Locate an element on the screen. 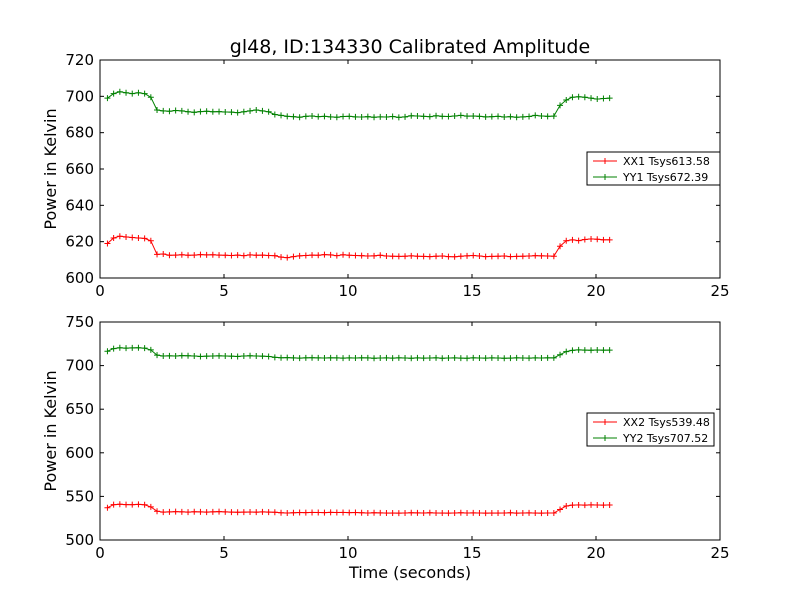  y-tick-label: 640 is located at coordinates (79, 205).